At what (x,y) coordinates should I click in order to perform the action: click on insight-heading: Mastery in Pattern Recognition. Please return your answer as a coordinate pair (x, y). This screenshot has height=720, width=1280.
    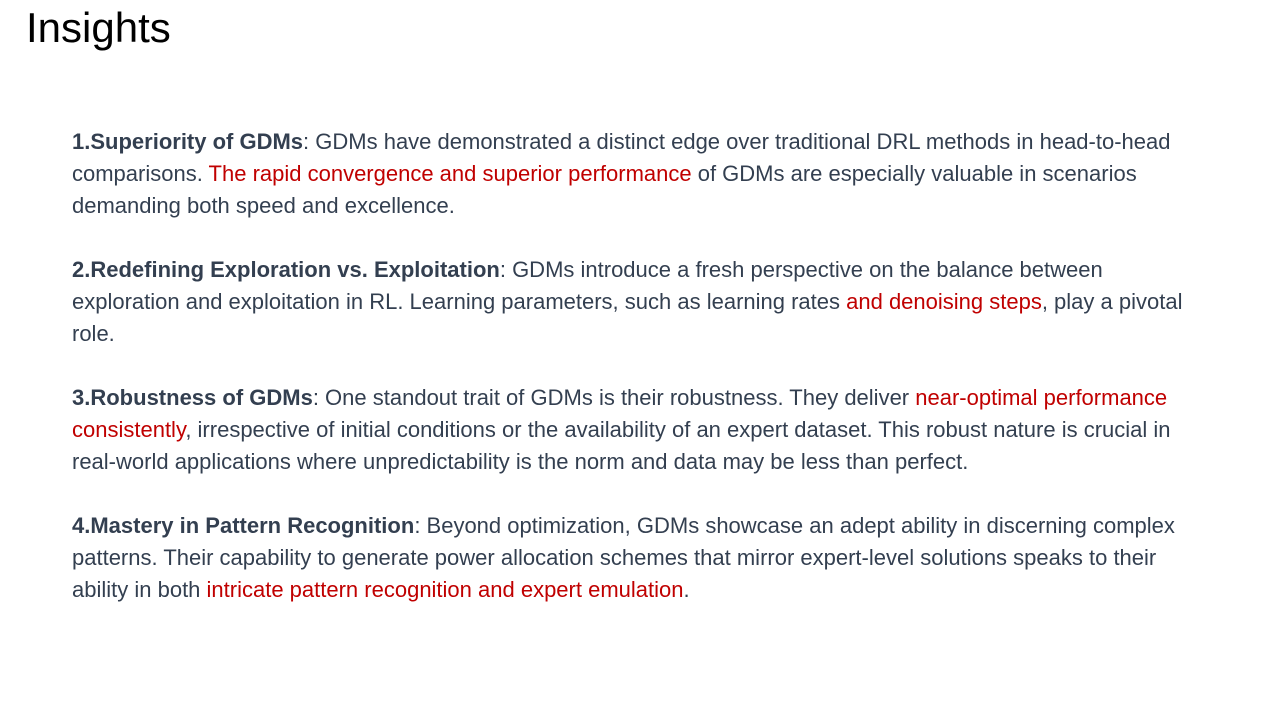
    Looking at the image, I should click on (252, 525).